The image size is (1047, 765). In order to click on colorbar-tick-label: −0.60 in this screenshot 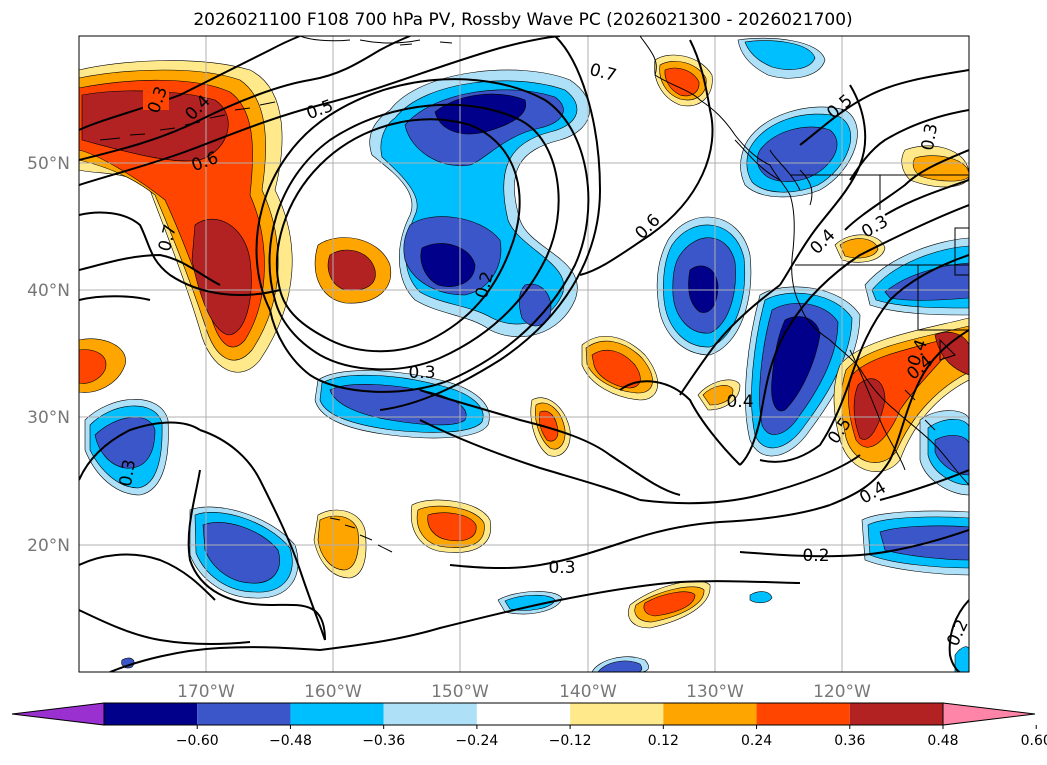, I will do `click(197, 741)`.